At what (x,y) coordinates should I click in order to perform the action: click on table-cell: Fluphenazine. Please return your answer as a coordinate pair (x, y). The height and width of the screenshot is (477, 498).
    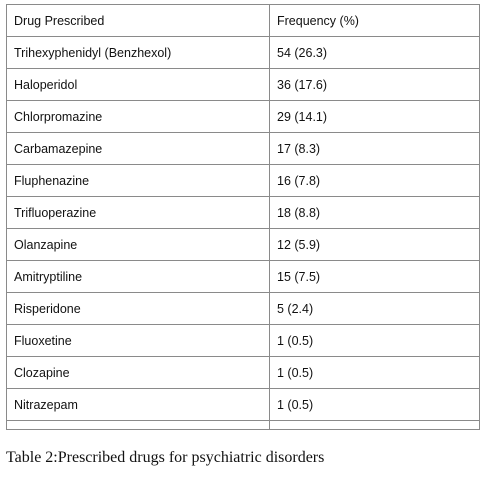
    Looking at the image, I should click on (138, 180).